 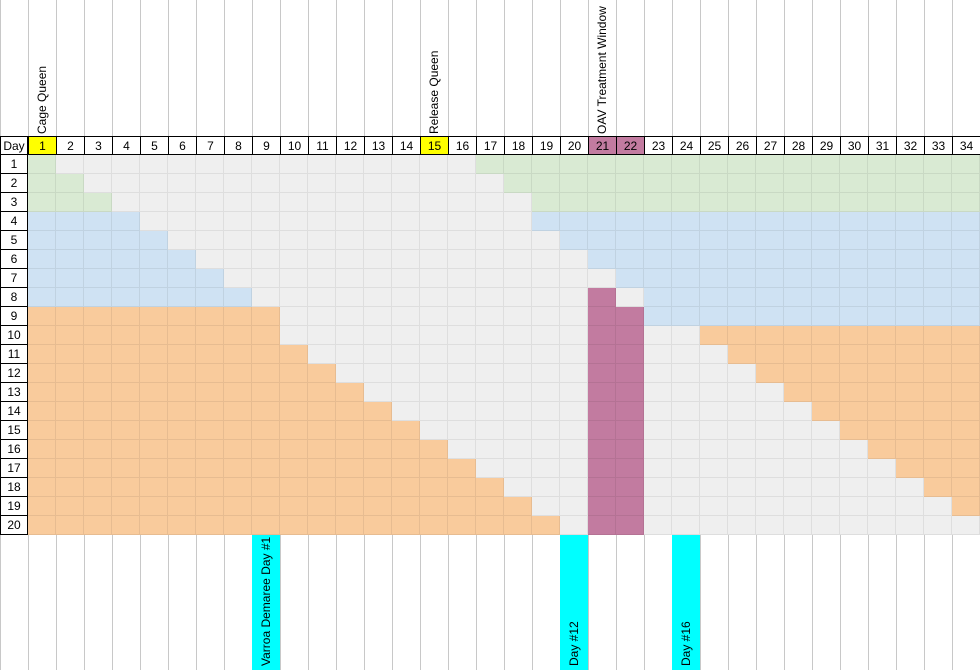 I want to click on grid-cell-r14-d2, so click(x=70, y=411).